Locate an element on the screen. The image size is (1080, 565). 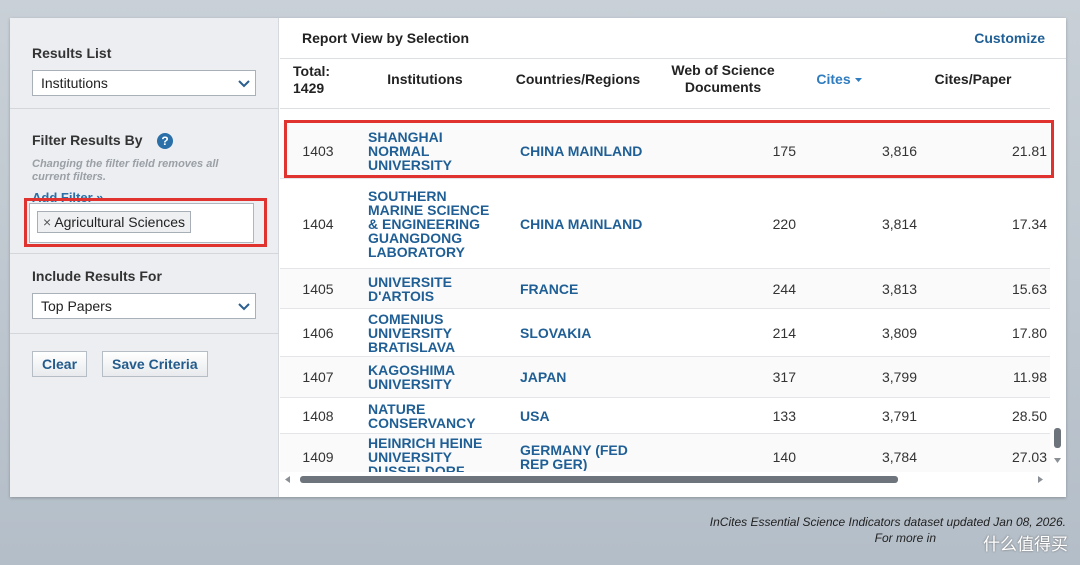
sort-column-label: Cites is located at coordinates (833, 79).